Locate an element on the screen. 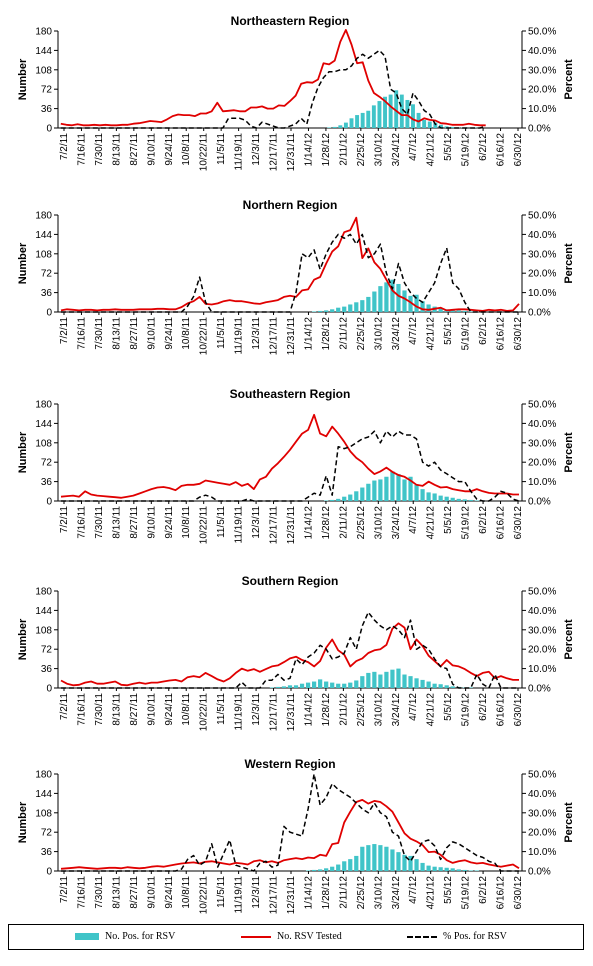 Image resolution: width=593 pixels, height=966 pixels. right-tick-label: 30.0% is located at coordinates (542, 630).